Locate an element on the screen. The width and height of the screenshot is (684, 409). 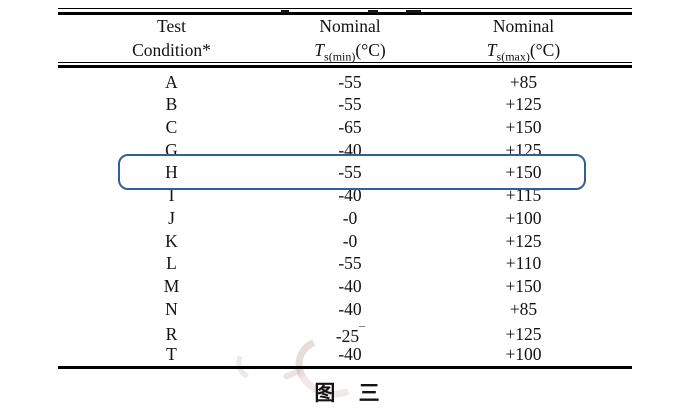
table-row-highlighted: H -55 +150 is located at coordinates (345, 172).